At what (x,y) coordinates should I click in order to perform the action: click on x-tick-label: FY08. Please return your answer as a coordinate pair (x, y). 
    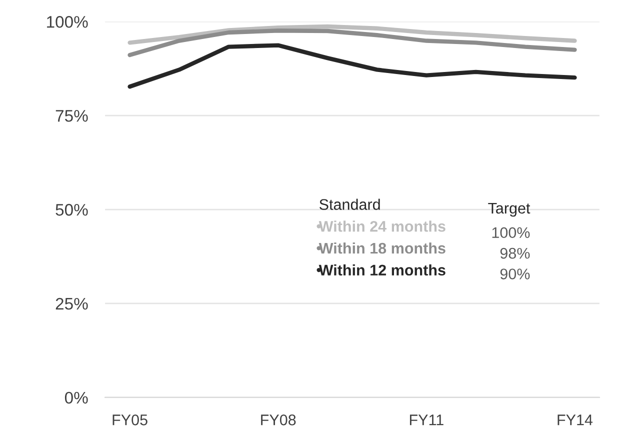
    Looking at the image, I should click on (278, 420).